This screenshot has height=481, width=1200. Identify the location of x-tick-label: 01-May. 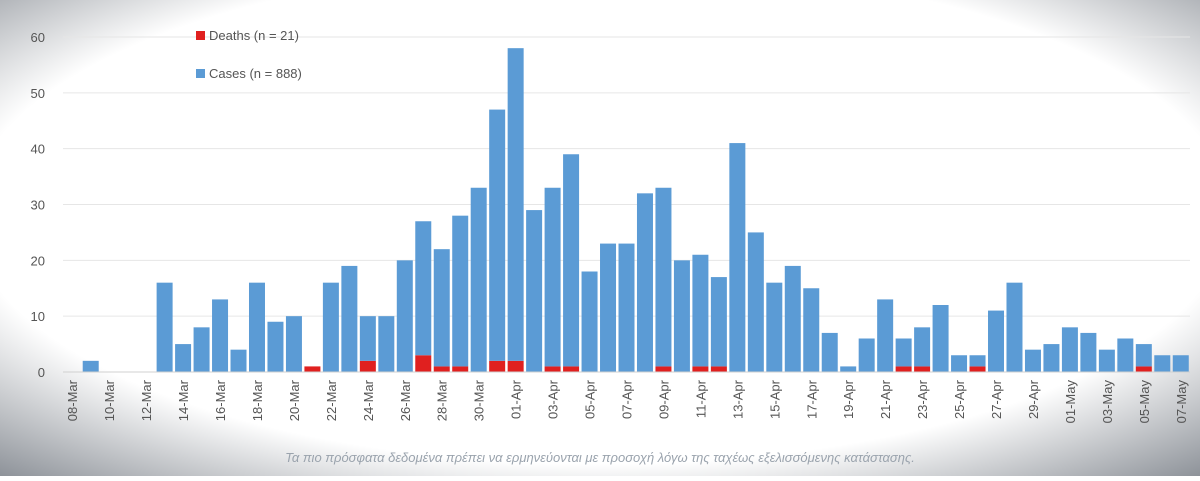
(1070, 402).